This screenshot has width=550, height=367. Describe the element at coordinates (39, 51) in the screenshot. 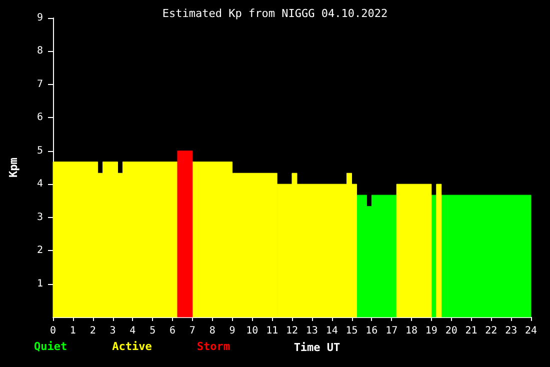

I see `y-tick-label: 8` at that location.